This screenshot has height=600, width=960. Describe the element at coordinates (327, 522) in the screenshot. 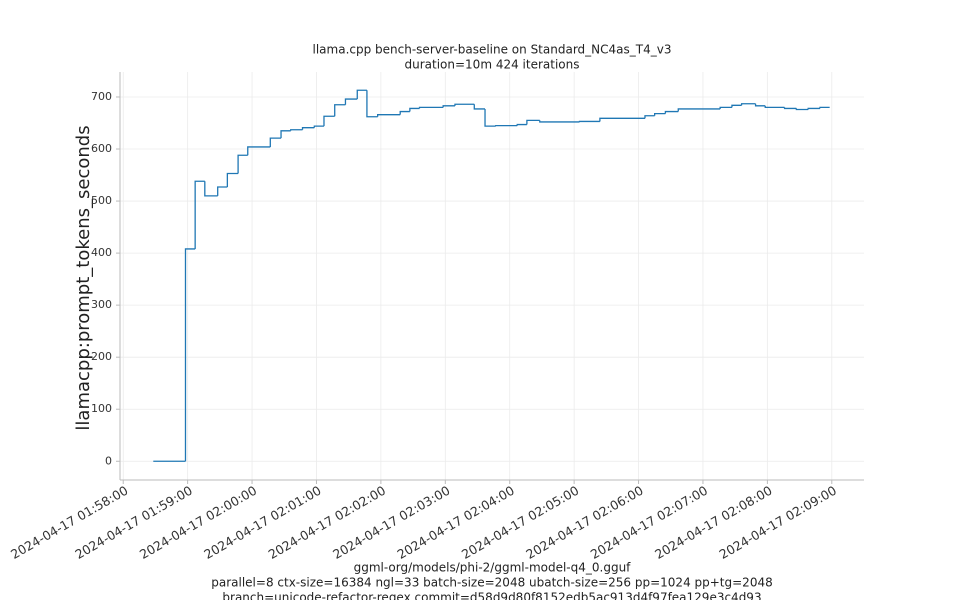

I see `x-tick-label: 2024-04-17 02:02:00` at that location.